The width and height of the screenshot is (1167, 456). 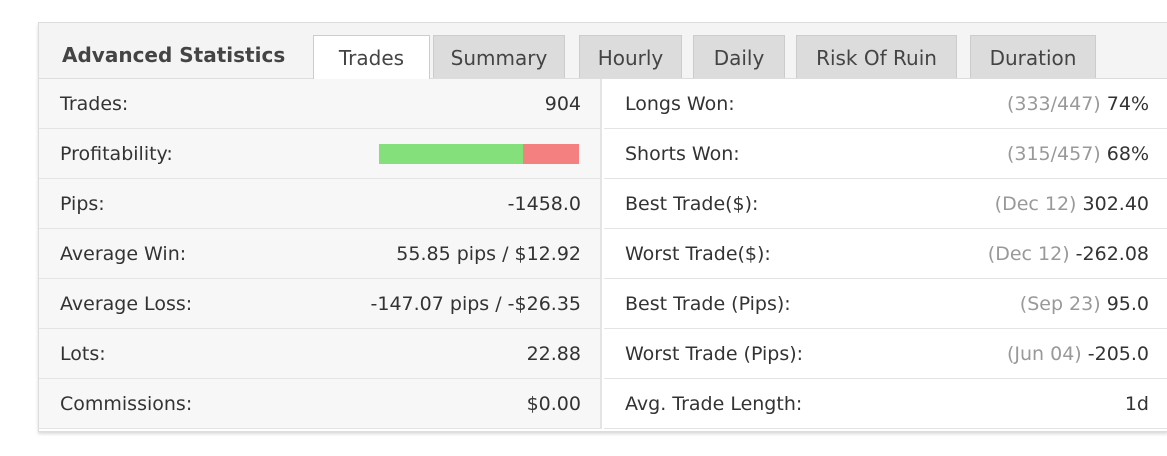 What do you see at coordinates (320, 104) in the screenshot?
I see `stat-row: Trades: 904` at bounding box center [320, 104].